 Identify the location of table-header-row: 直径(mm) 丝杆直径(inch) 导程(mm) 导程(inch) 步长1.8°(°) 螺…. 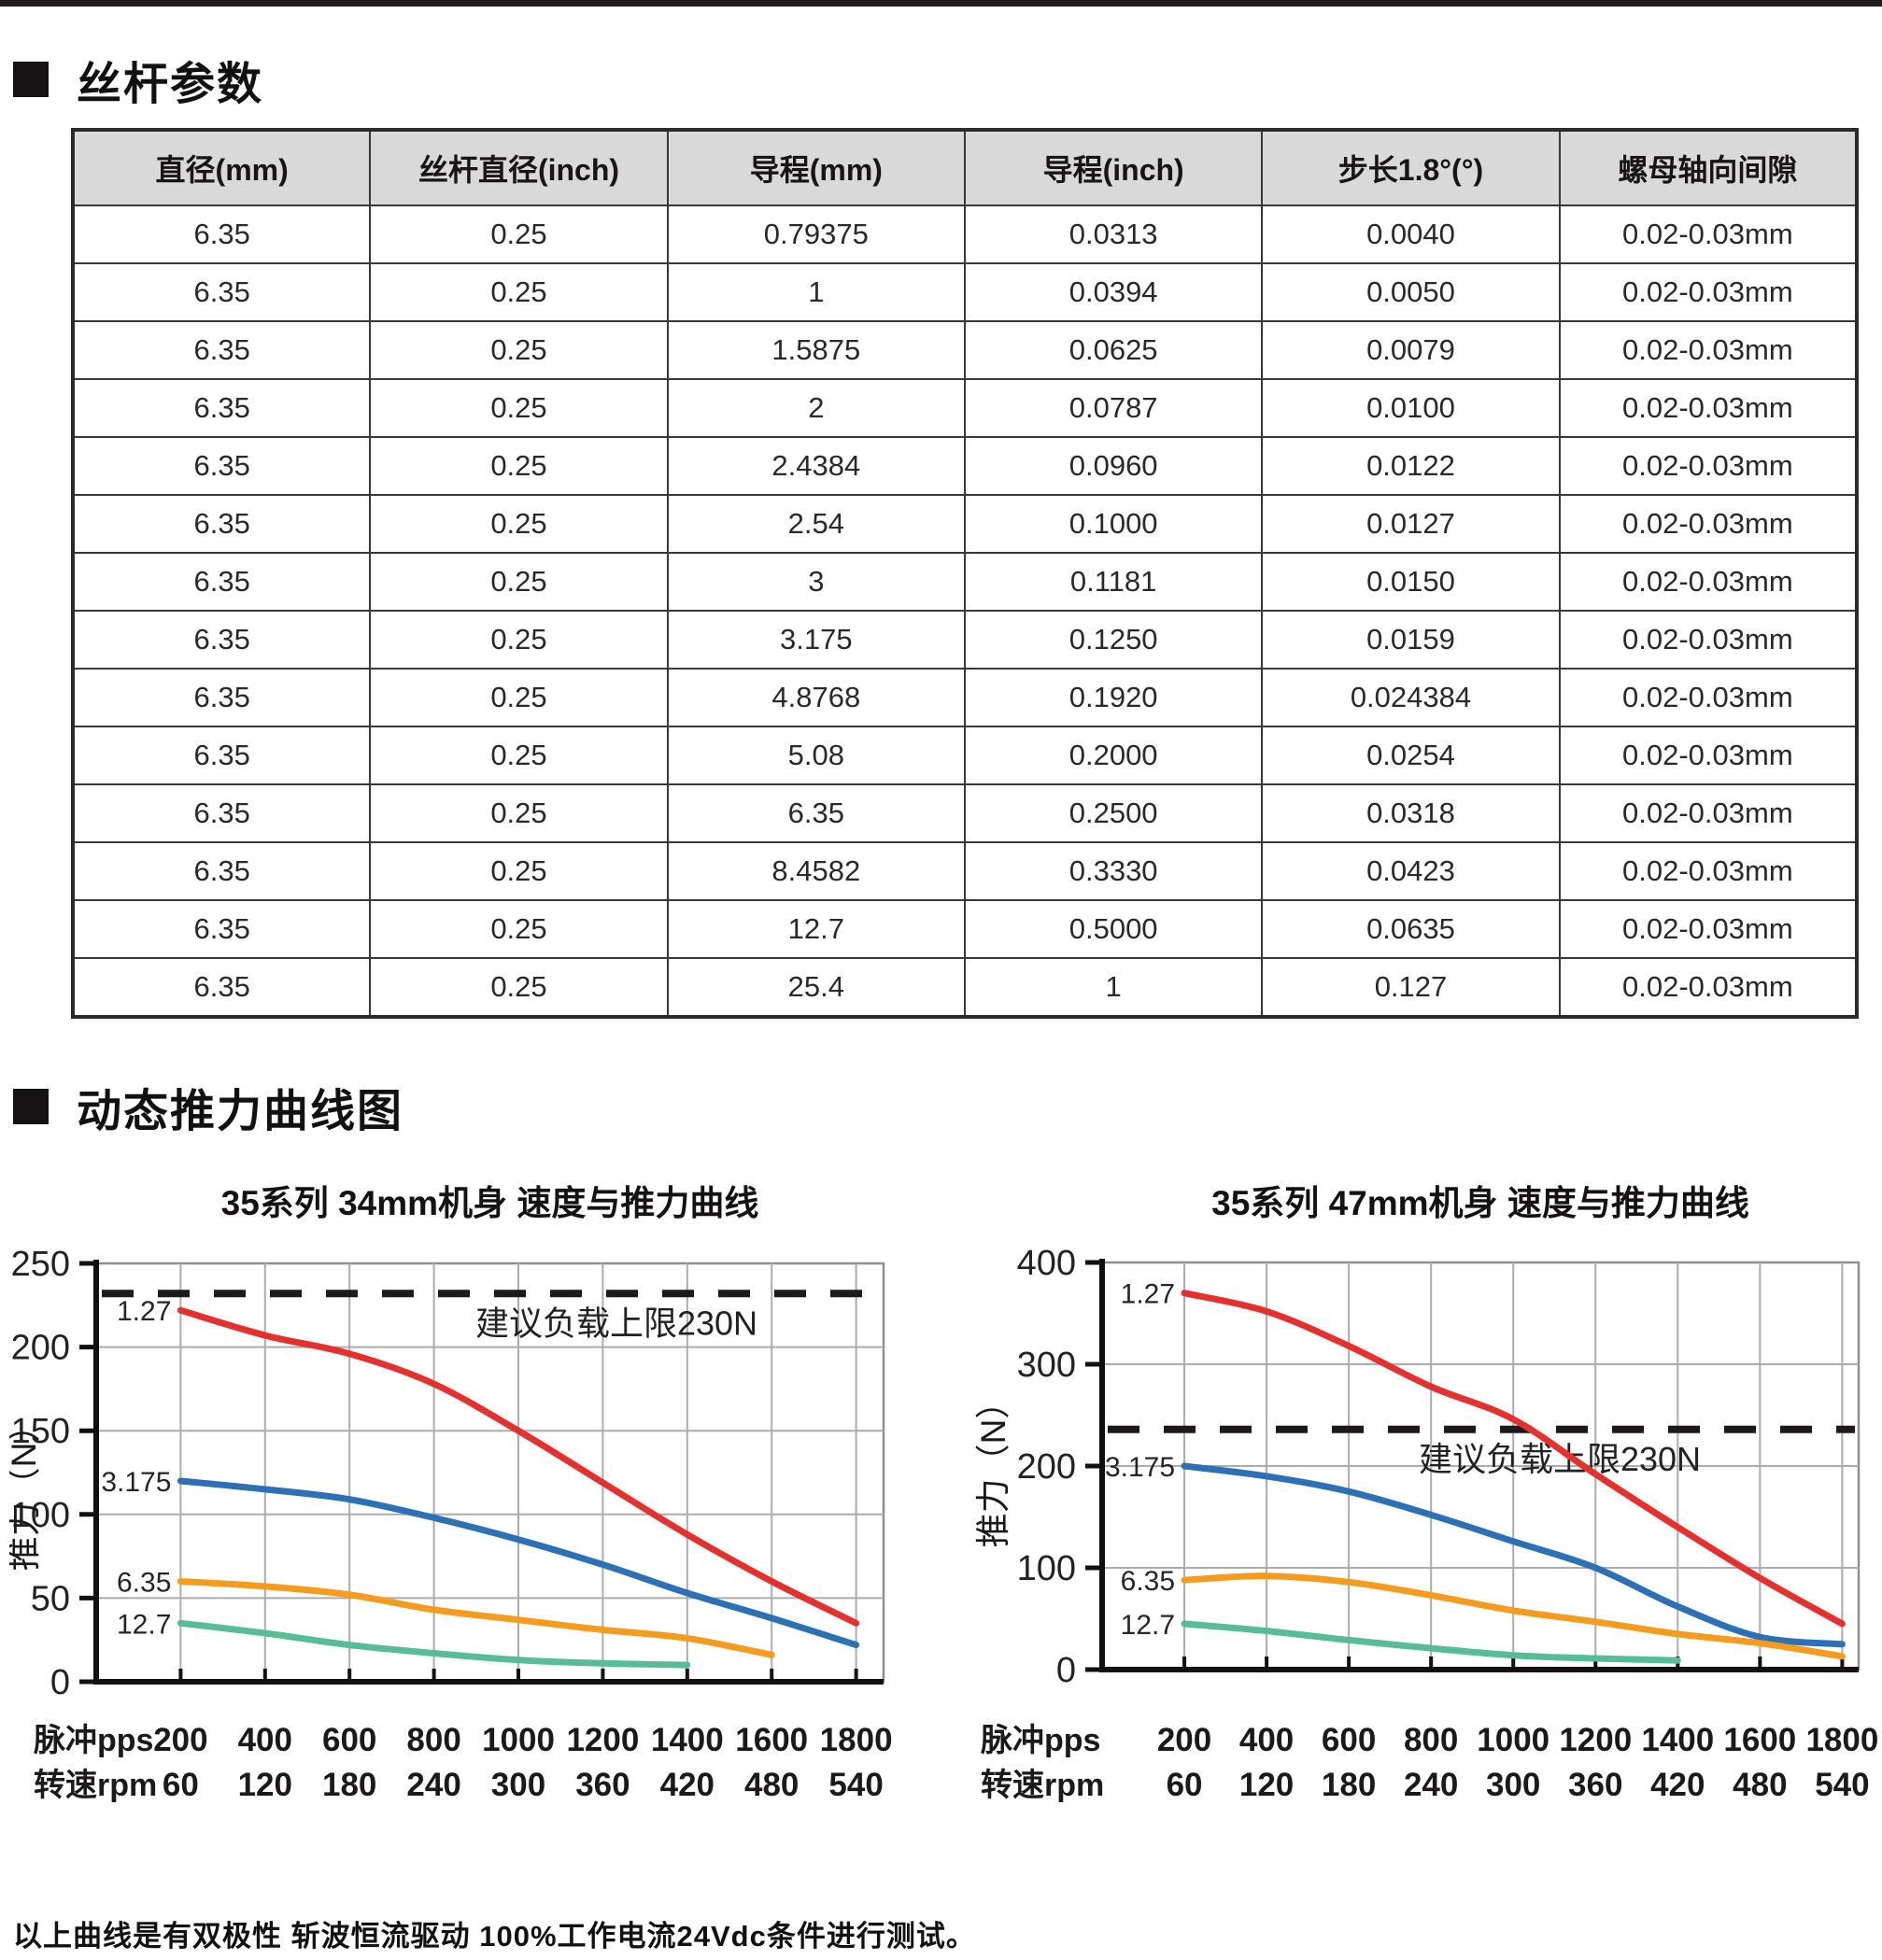
(965, 167).